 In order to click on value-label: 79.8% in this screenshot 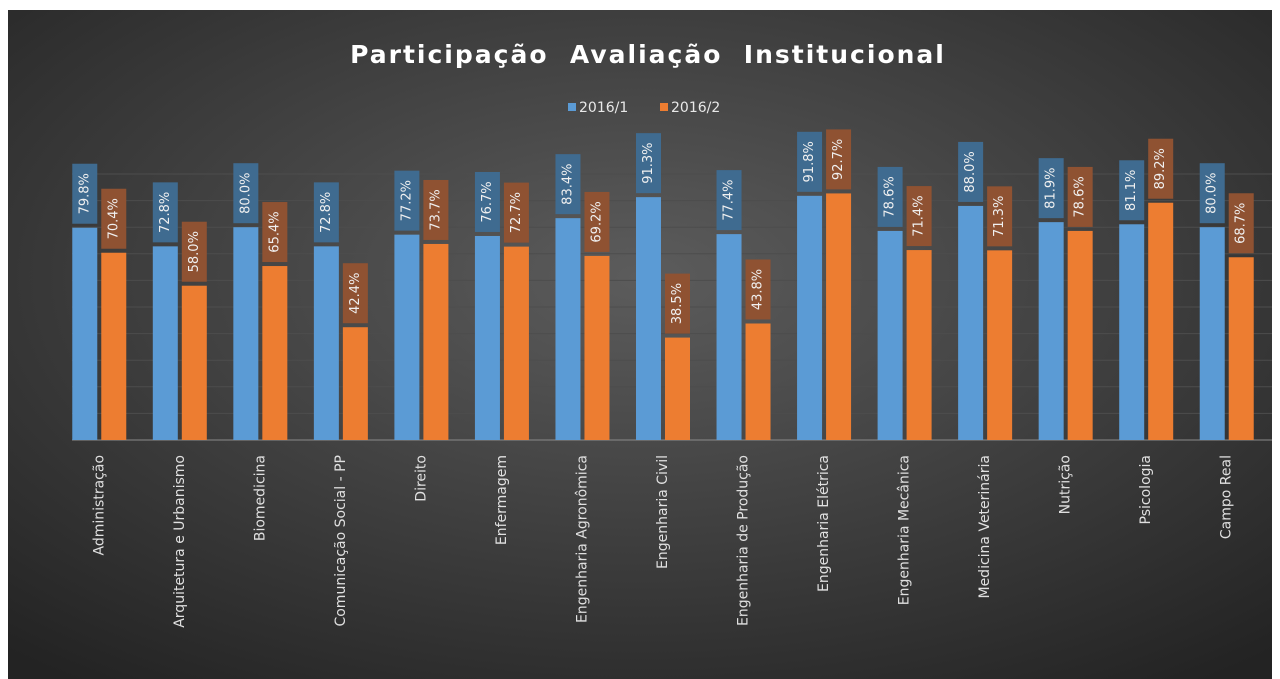, I will do `click(84, 193)`.